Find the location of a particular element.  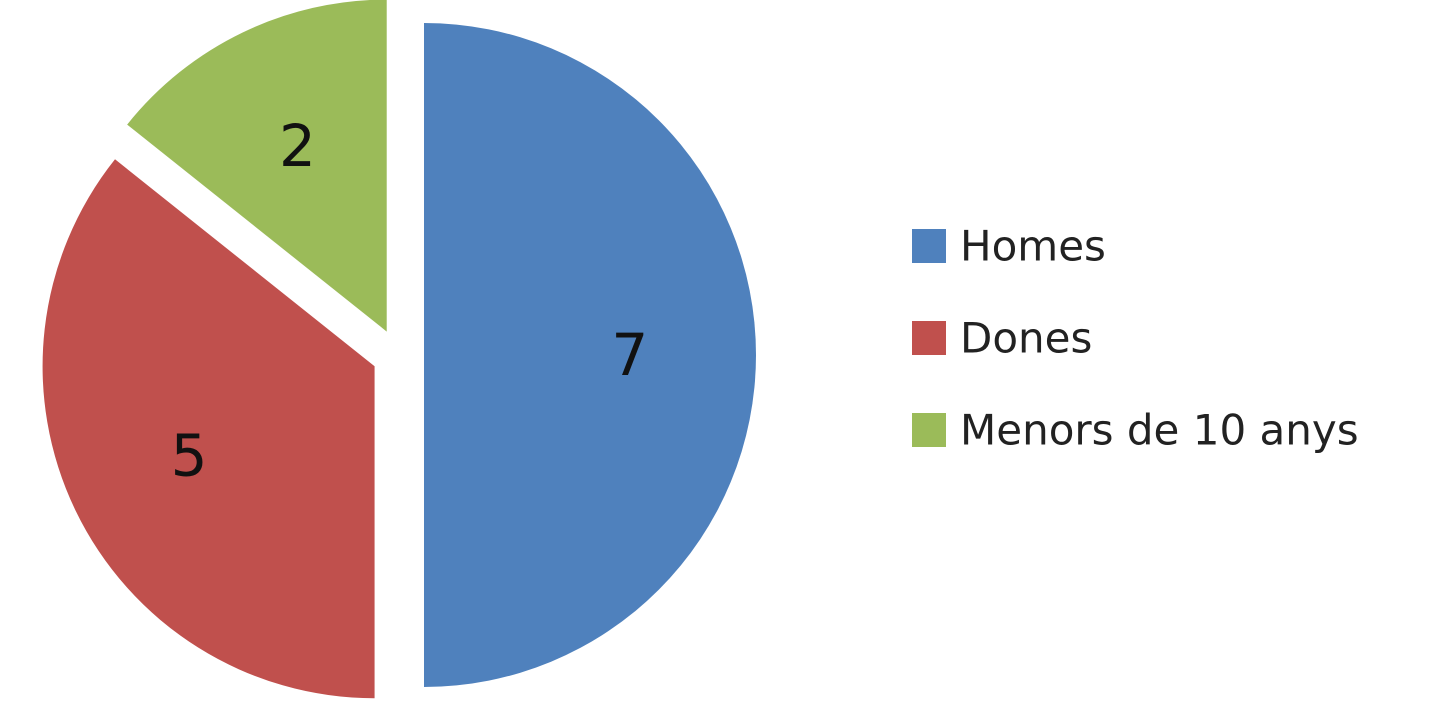

data-label-menors-de-10-anys: 2 is located at coordinates (297, 146).